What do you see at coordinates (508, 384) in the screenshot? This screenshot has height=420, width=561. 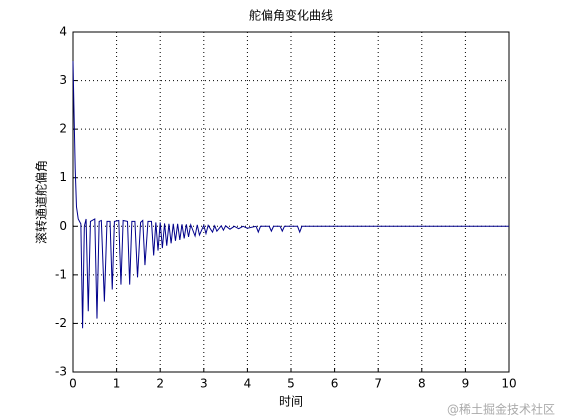 I see `x-tick-label: 10` at bounding box center [508, 384].